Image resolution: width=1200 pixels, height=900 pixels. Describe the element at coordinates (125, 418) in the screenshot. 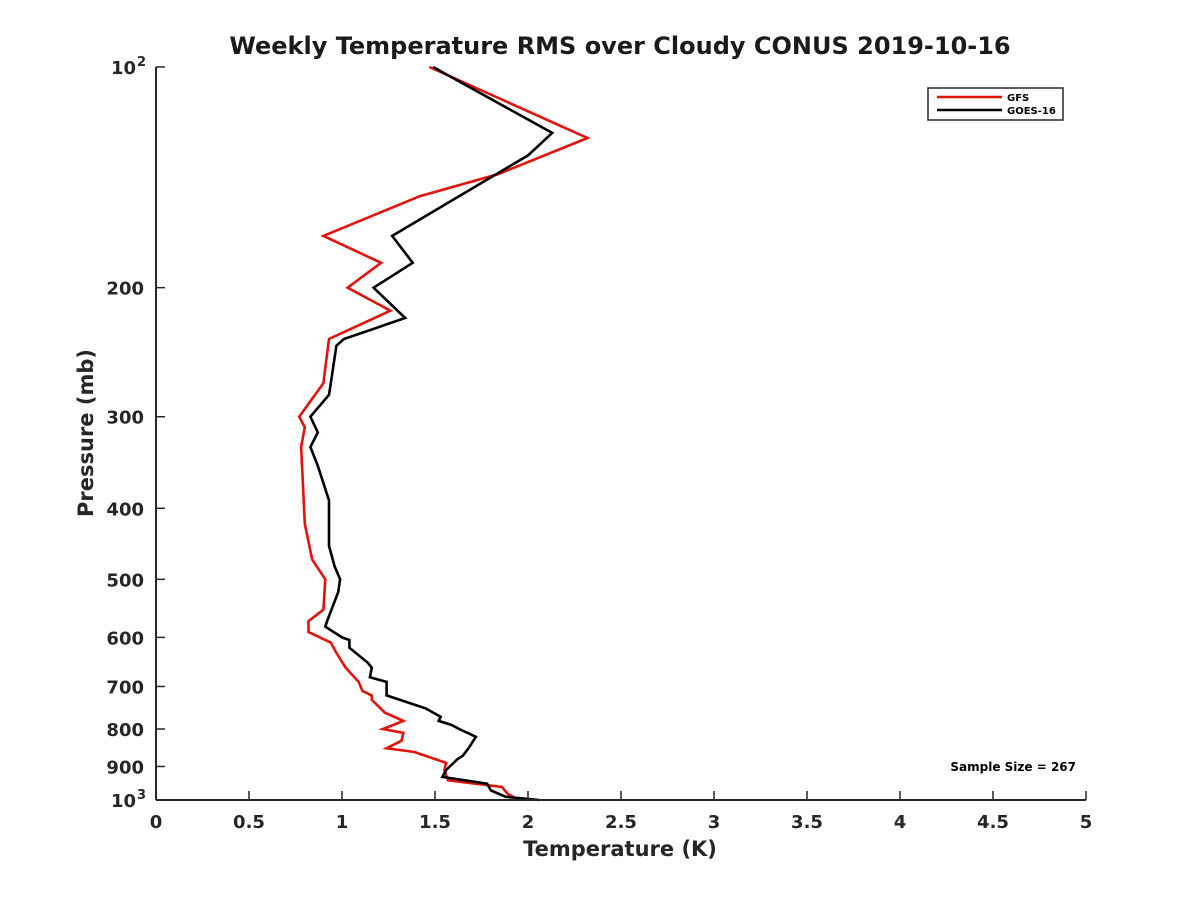

I see `y-tick-label: 300` at that location.